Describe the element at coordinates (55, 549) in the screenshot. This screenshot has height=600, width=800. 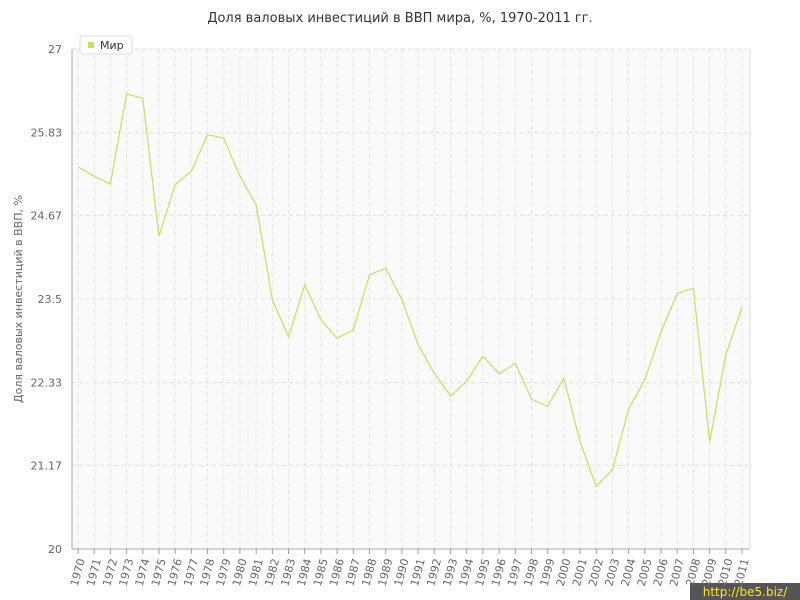
I see `y-tick-label: 20` at that location.